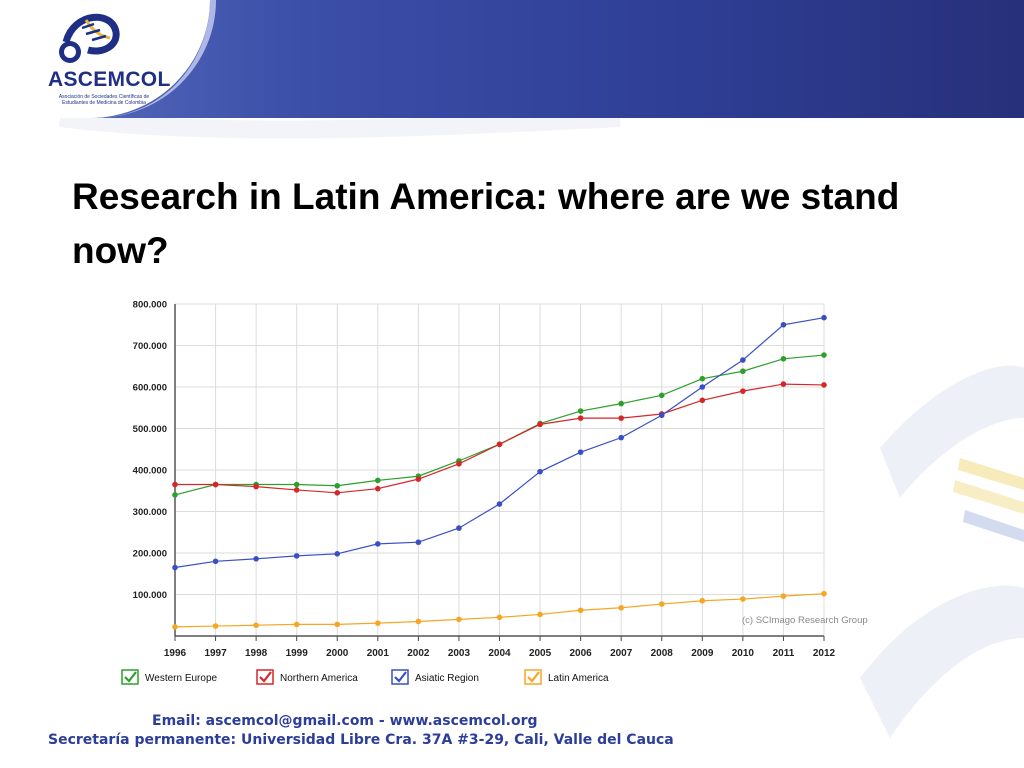 Image resolution: width=1024 pixels, height=768 pixels. I want to click on x-tick-label: 1998, so click(256, 653).